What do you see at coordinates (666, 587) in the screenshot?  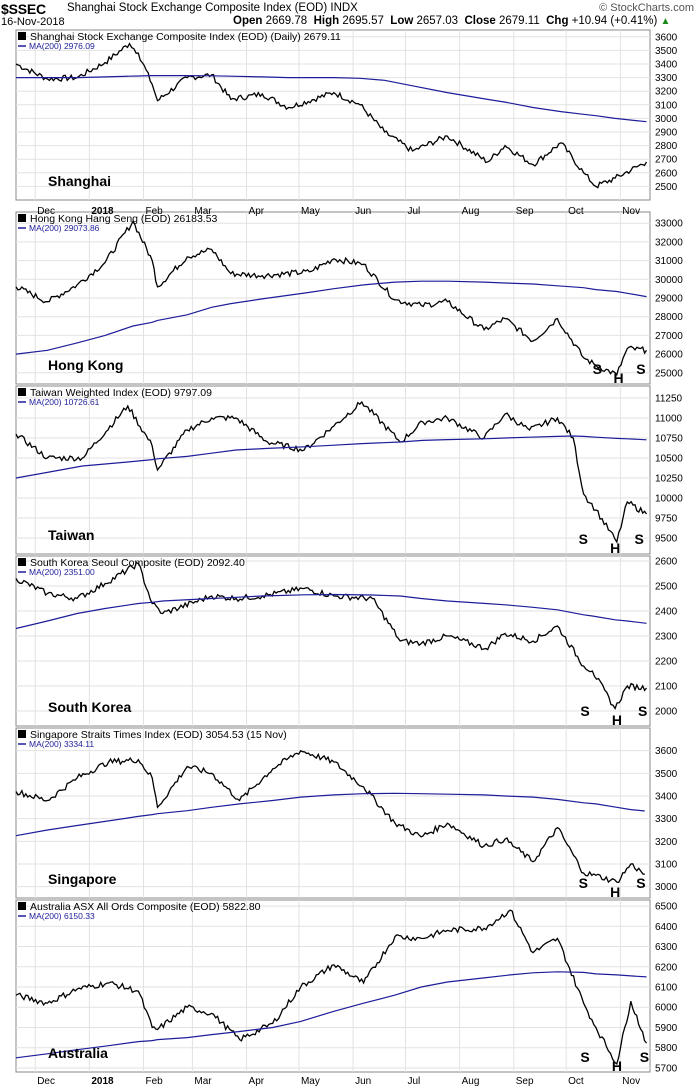 I see `y-tick-label: 2500` at bounding box center [666, 587].